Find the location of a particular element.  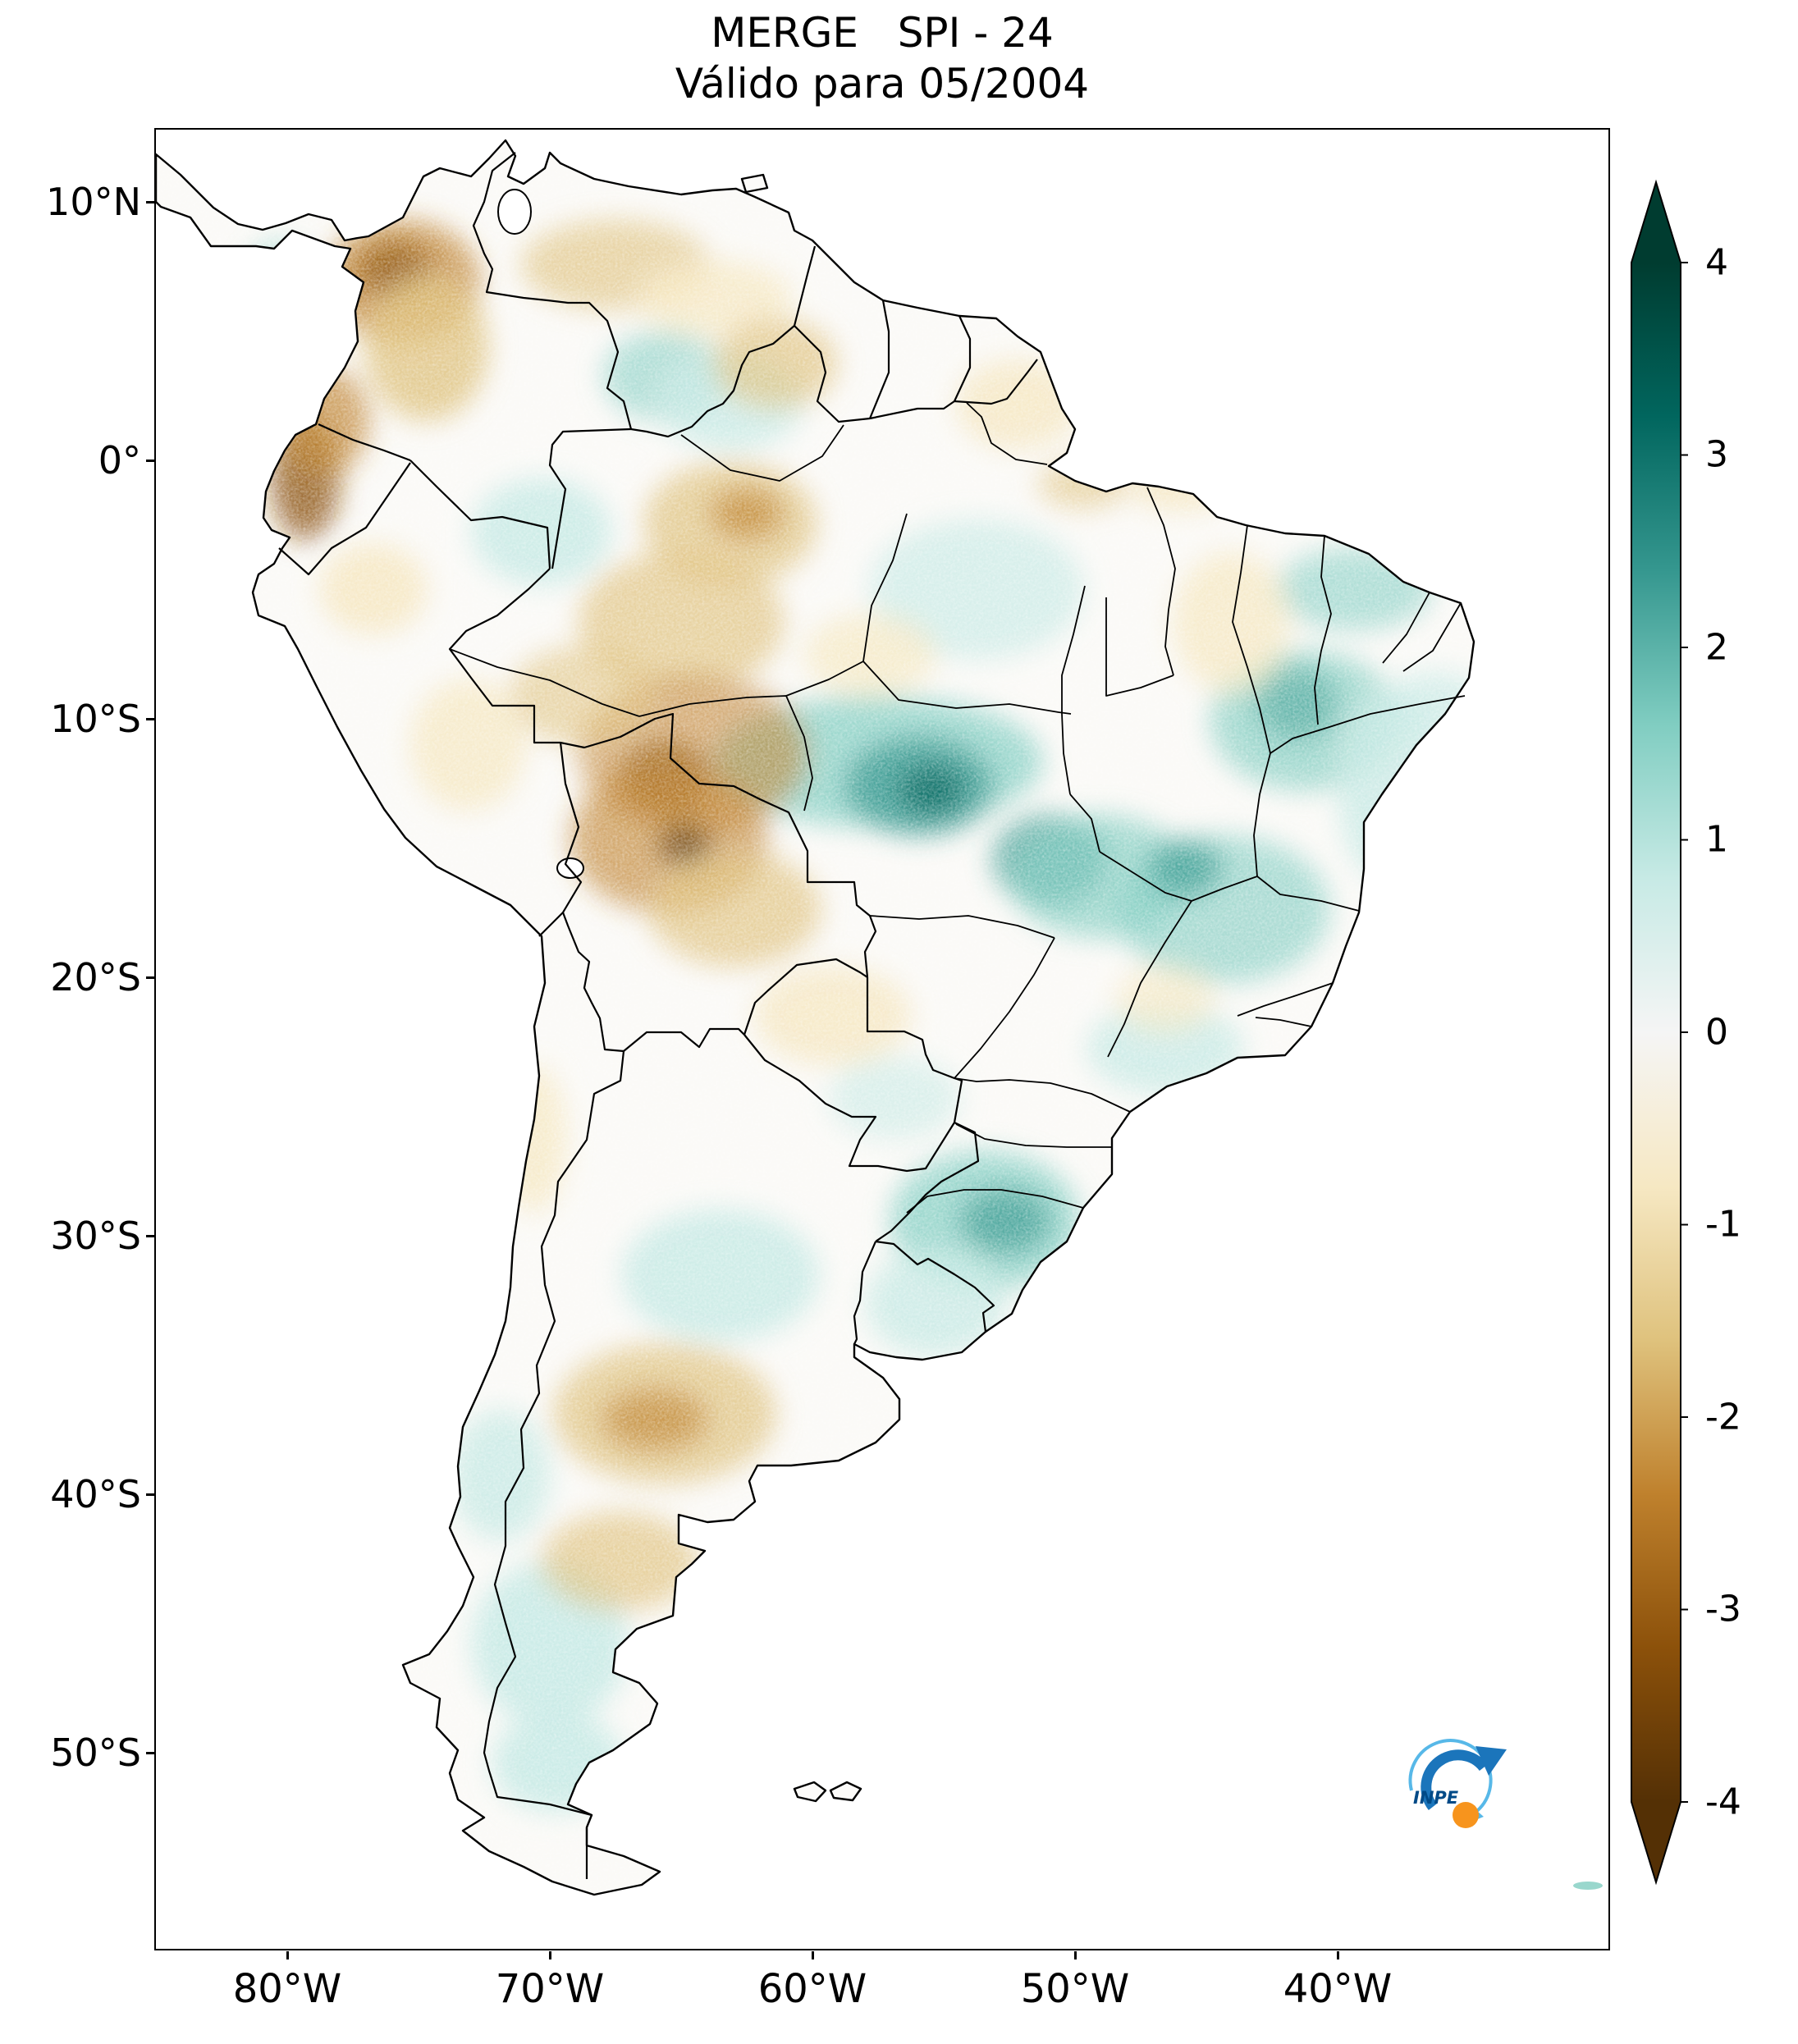

inpe-logo: INPE is located at coordinates (1457, 1783).